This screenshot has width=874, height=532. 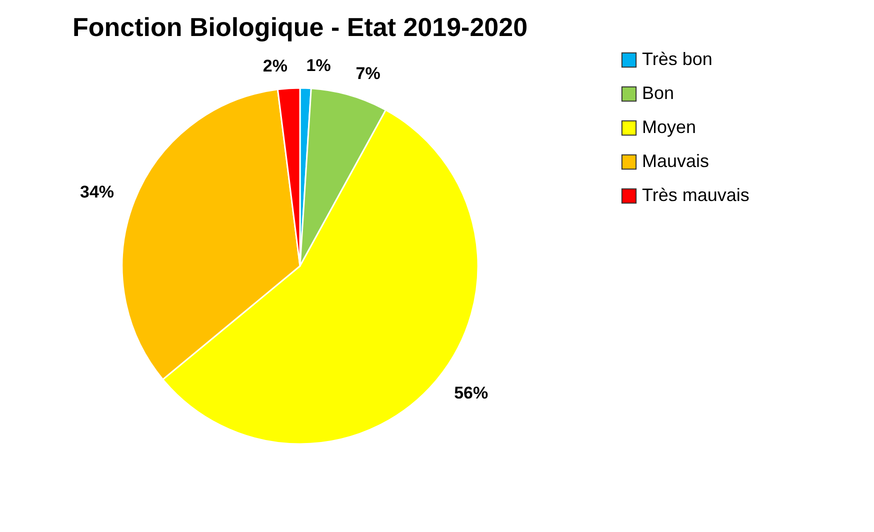 I want to click on data-label: 56%, so click(x=471, y=392).